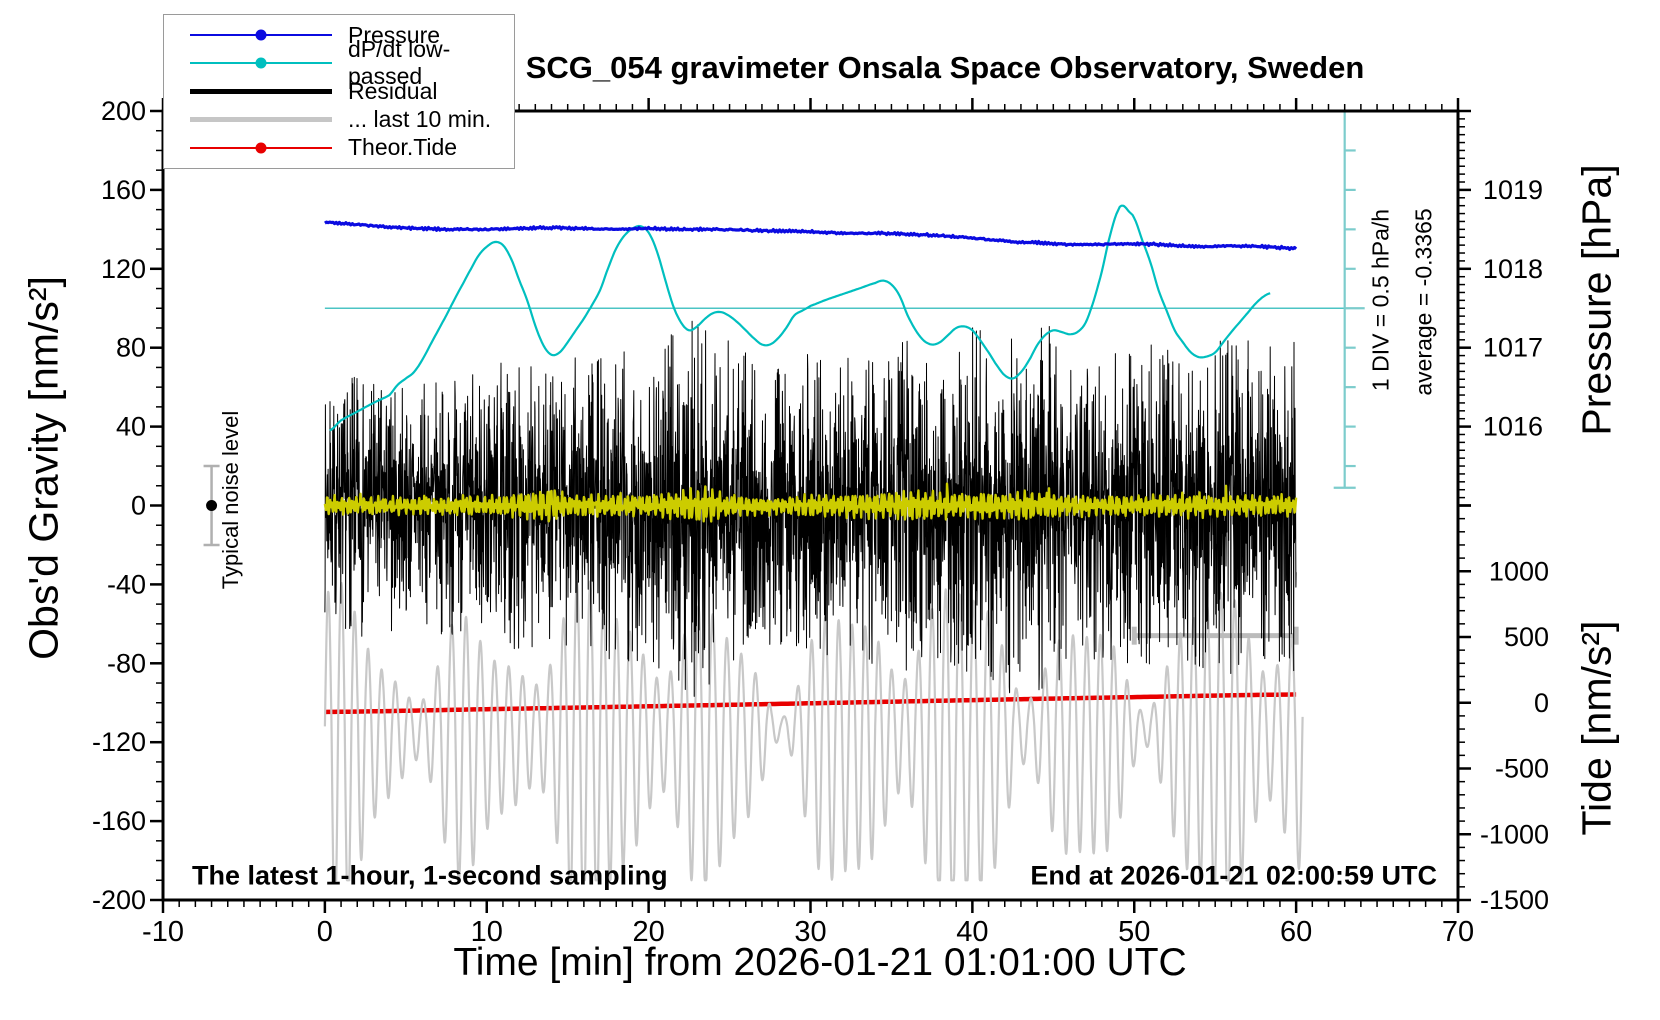 Image resolution: width=1660 pixels, height=1020 pixels. I want to click on legend-label: Residual, so click(393, 90).